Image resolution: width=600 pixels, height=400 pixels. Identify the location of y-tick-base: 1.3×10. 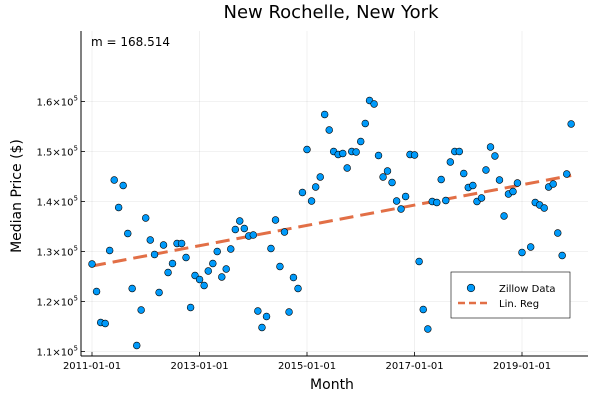
(55, 253).